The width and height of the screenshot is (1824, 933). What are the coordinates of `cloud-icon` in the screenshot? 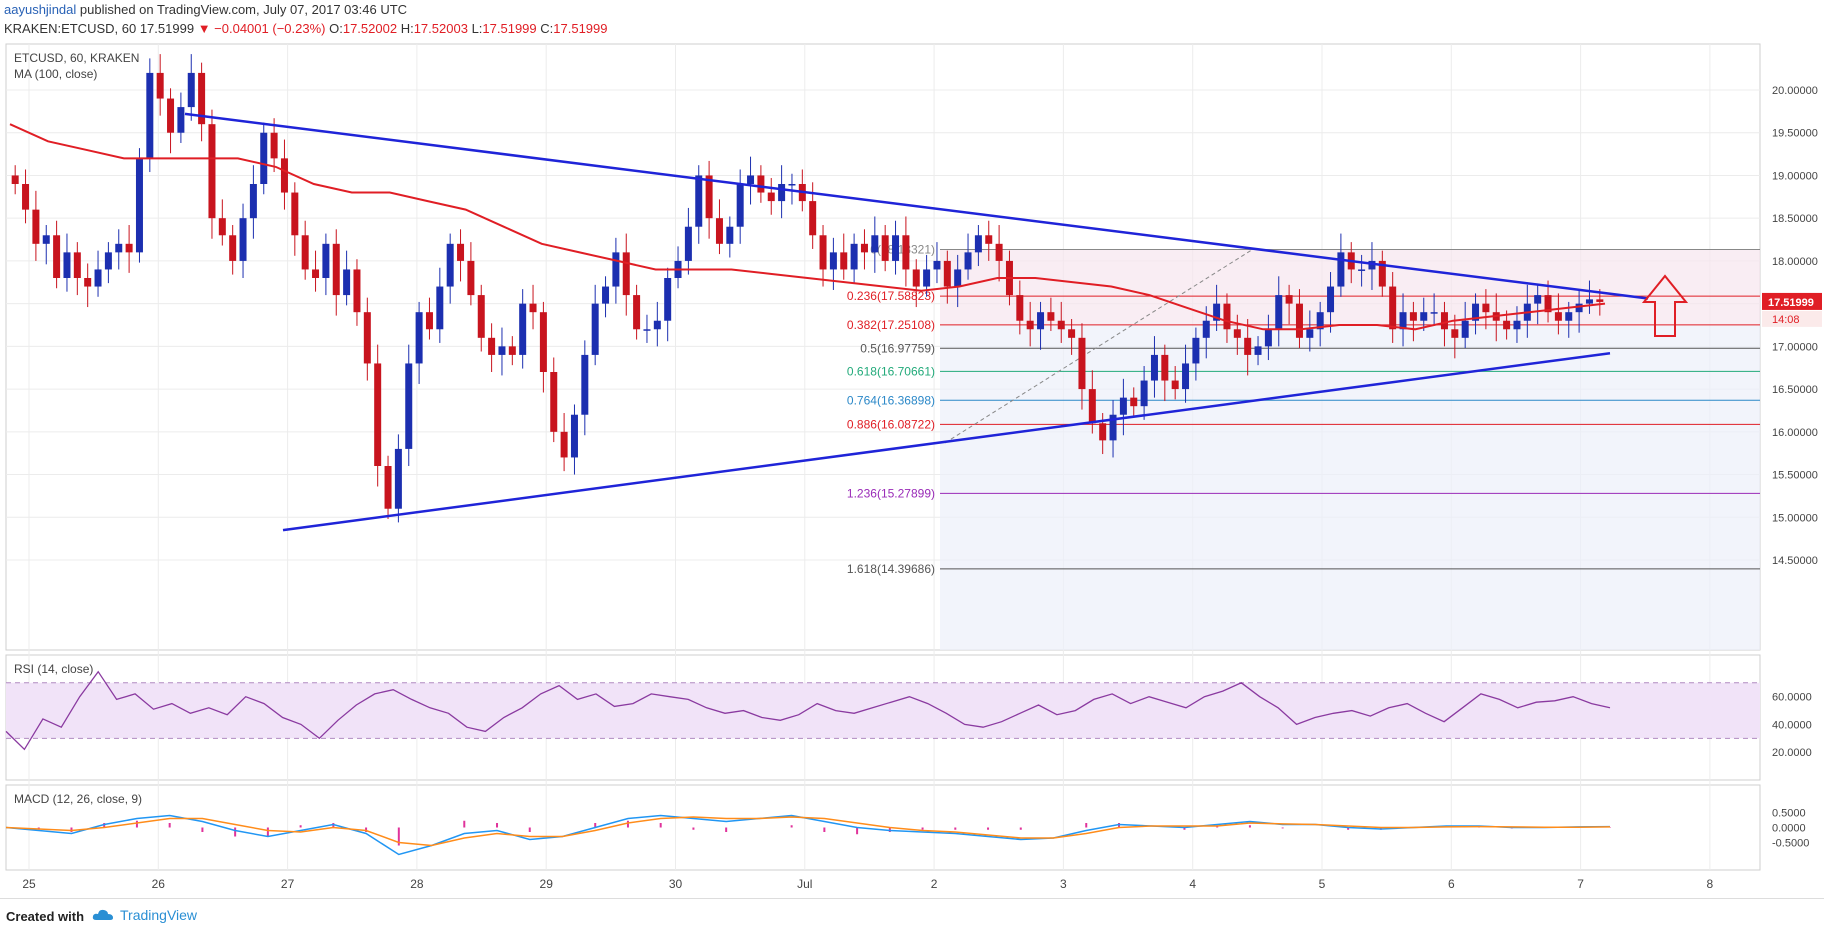 It's located at (102, 914).